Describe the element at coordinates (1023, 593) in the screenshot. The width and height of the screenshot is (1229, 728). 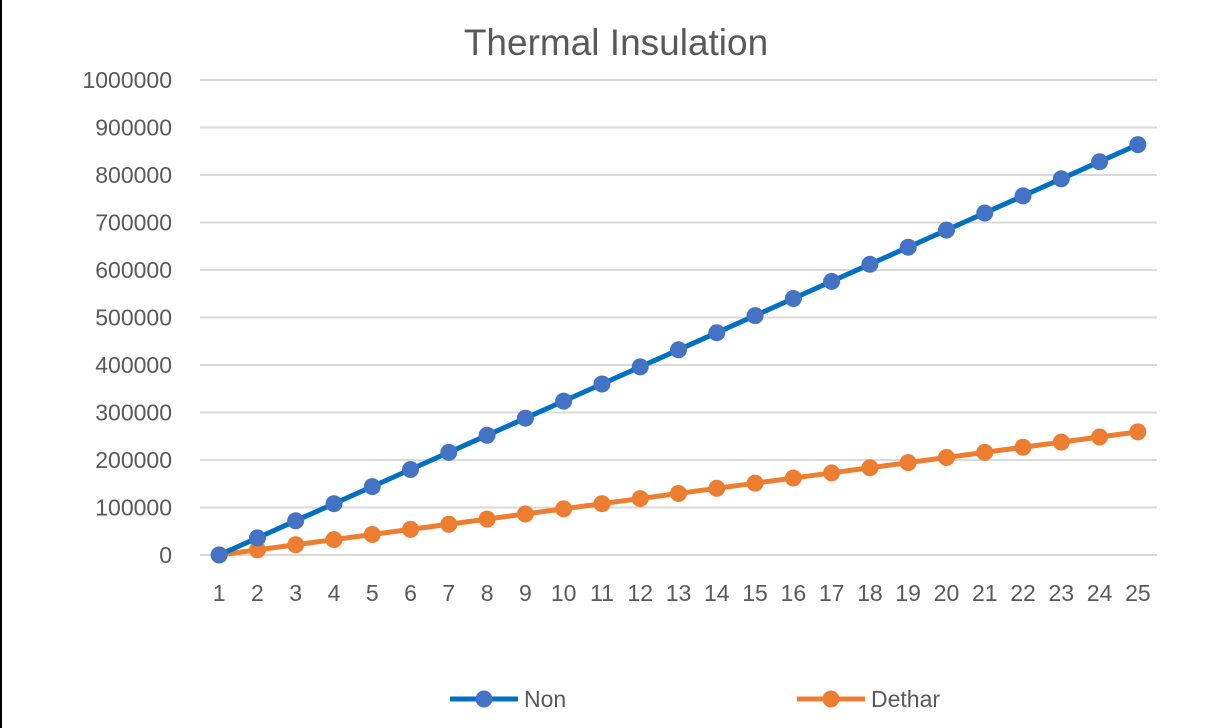
I see `x-tick-label: 22` at that location.